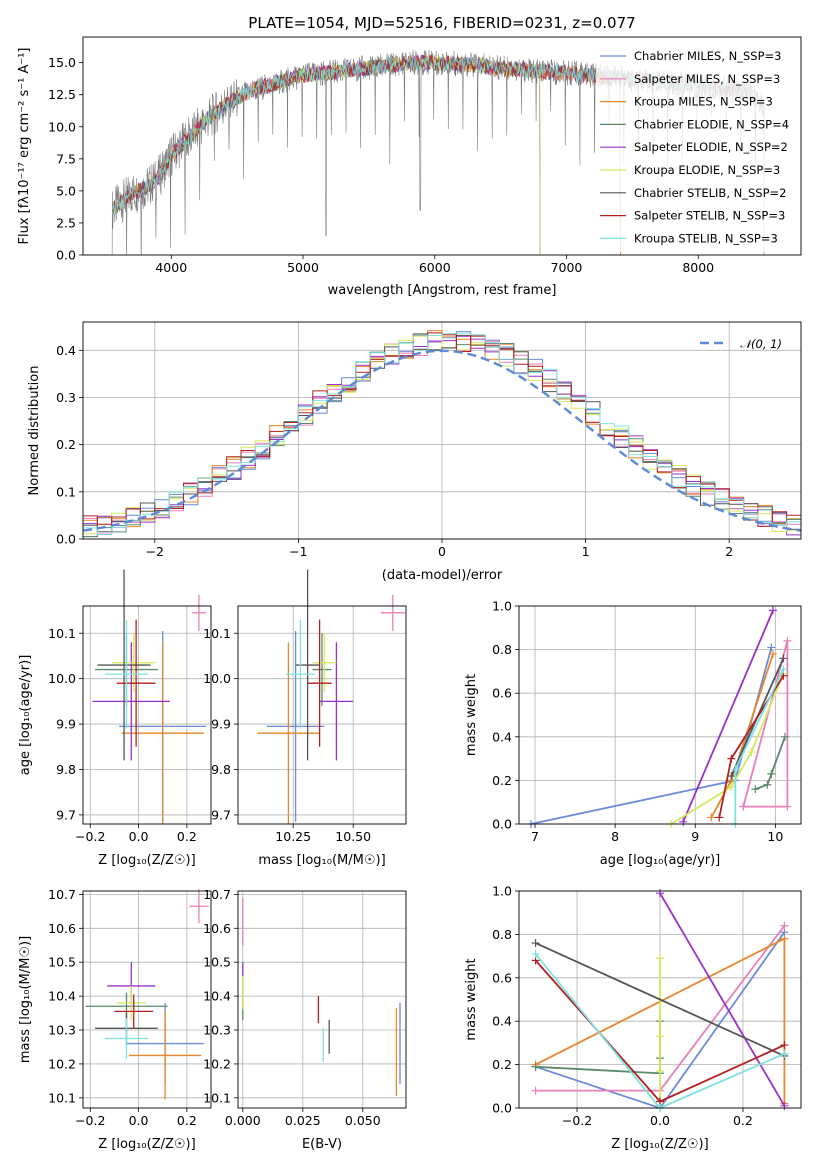  Describe the element at coordinates (695, 836) in the screenshot. I see `weight-age-xtick-label: 9` at that location.